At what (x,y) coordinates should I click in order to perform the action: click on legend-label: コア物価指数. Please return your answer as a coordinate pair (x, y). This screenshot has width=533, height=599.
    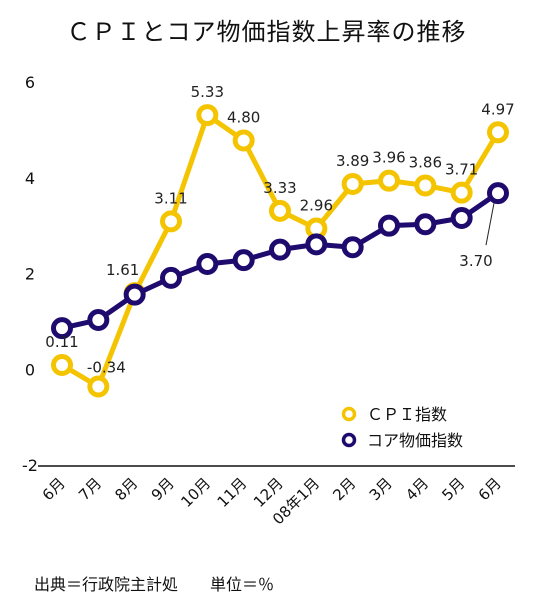
    Looking at the image, I should click on (415, 440).